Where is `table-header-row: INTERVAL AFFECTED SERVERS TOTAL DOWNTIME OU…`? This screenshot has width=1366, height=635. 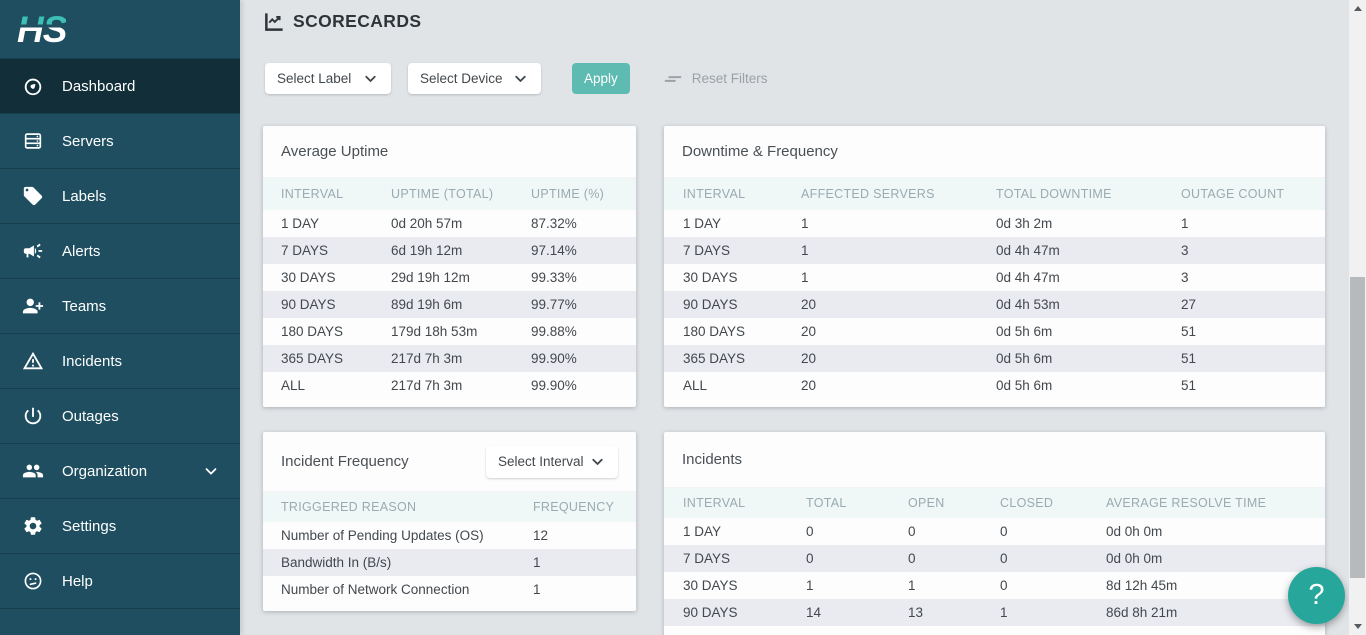
table-header-row: INTERVAL AFFECTED SERVERS TOTAL DOWNTIME OU… is located at coordinates (994, 194).